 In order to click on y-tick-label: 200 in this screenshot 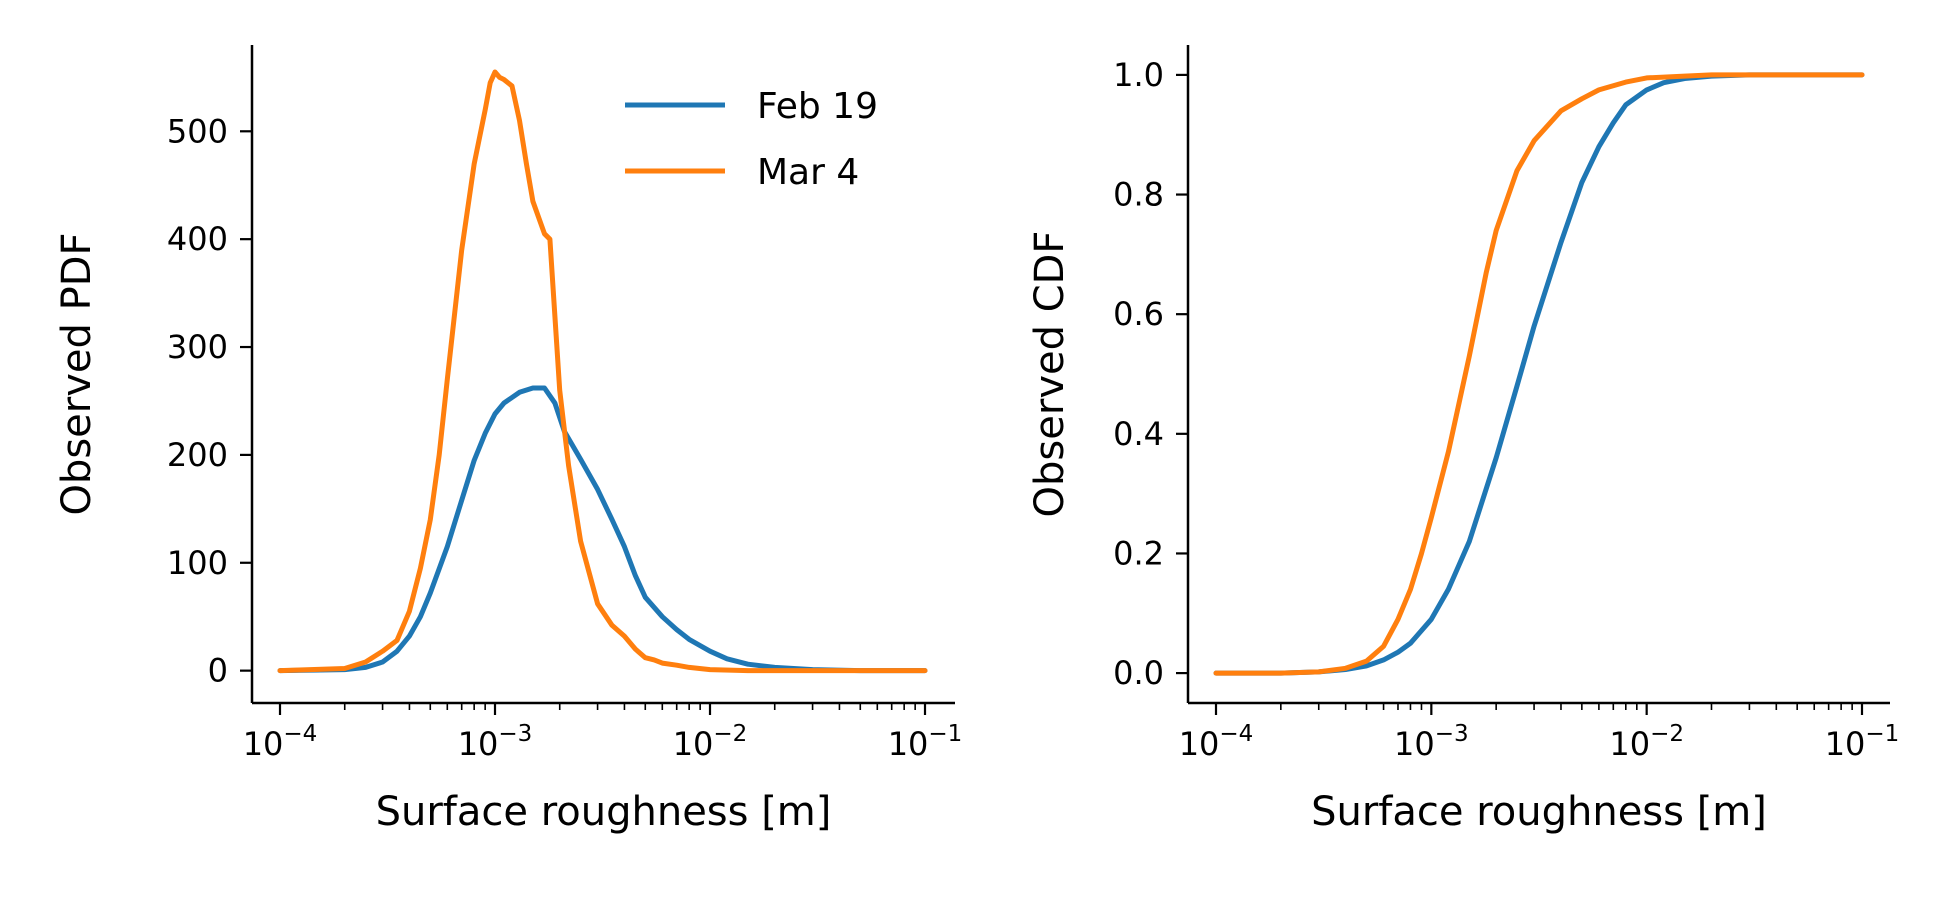, I will do `click(197, 455)`.